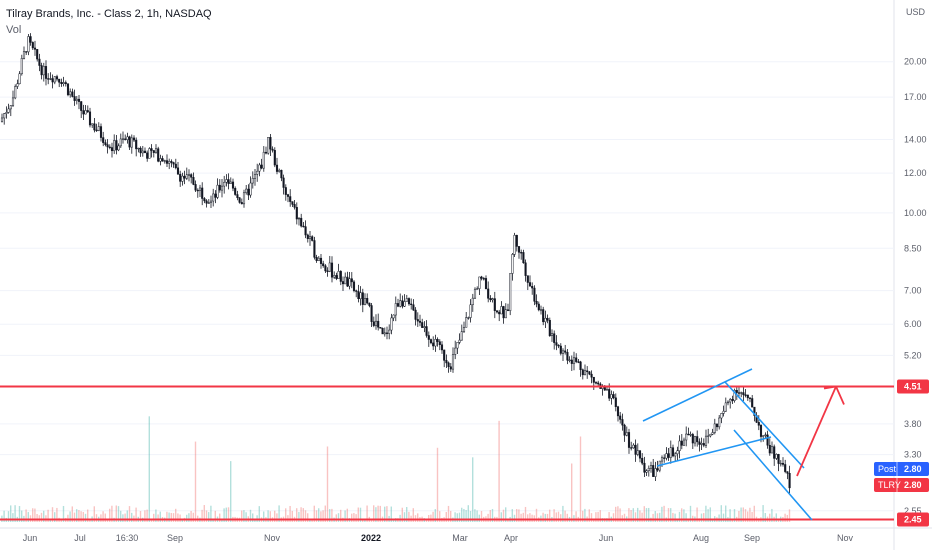 Image resolution: width=932 pixels, height=555 pixels. What do you see at coordinates (913, 511) in the screenshot?
I see `price-tick-label: 2.55` at bounding box center [913, 511].